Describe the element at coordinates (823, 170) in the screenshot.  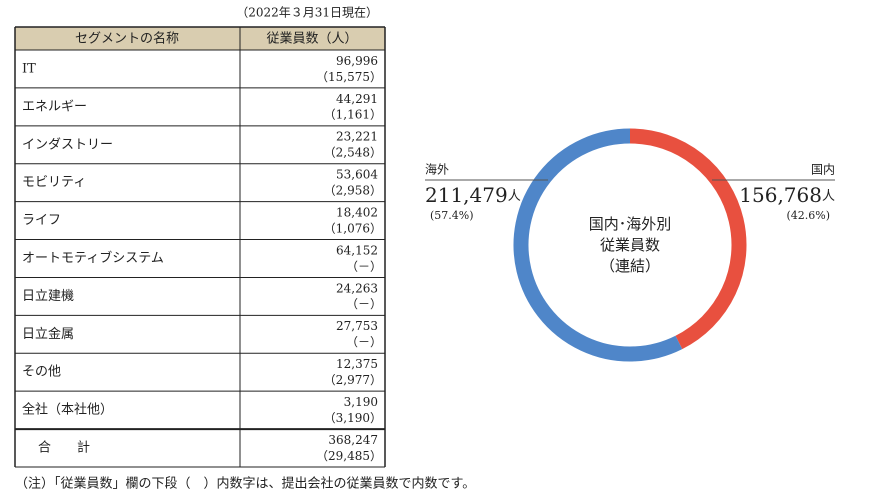
I see `category: 国内` at that location.